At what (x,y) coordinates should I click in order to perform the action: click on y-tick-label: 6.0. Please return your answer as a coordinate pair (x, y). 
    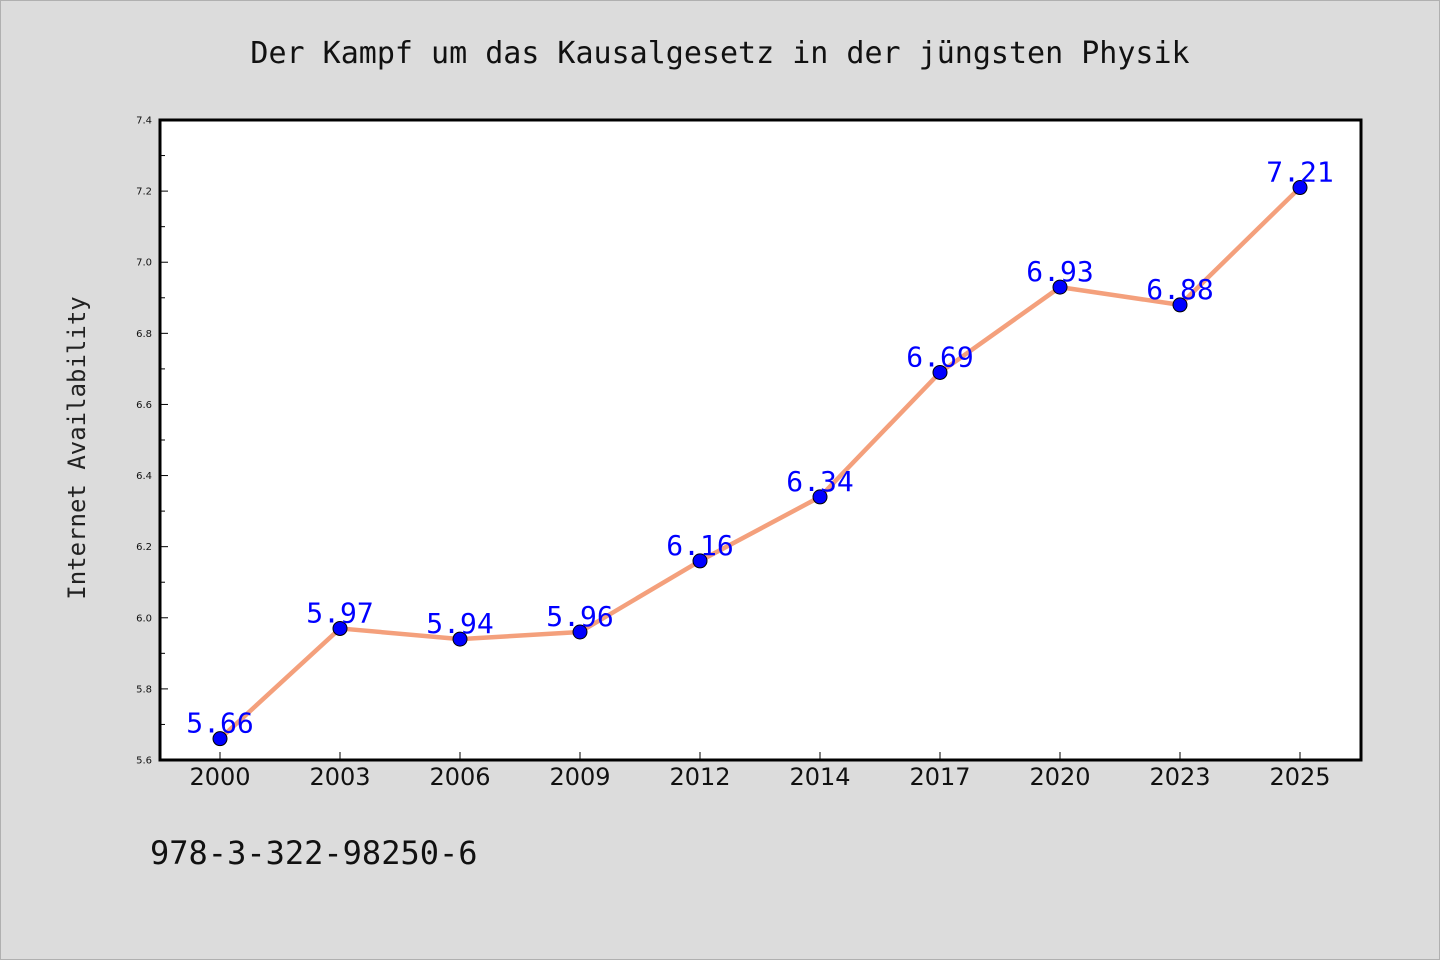
    Looking at the image, I should click on (144, 618).